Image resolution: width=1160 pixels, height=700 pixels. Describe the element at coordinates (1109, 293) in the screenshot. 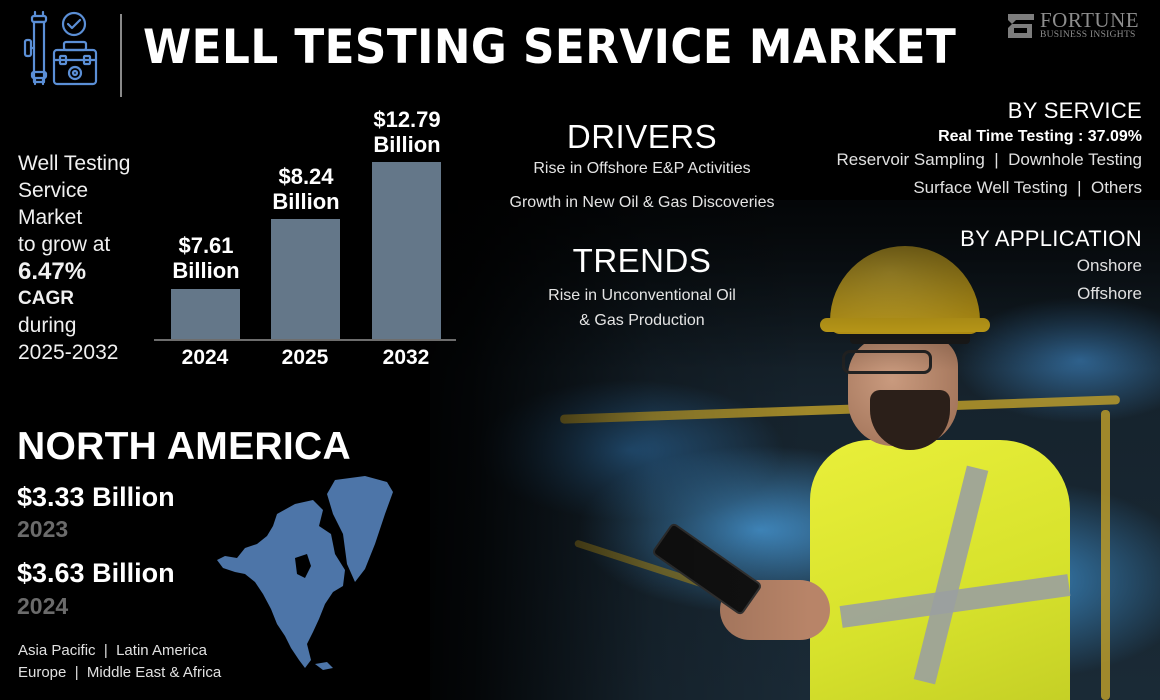

I see `application-item: Offshore` at that location.